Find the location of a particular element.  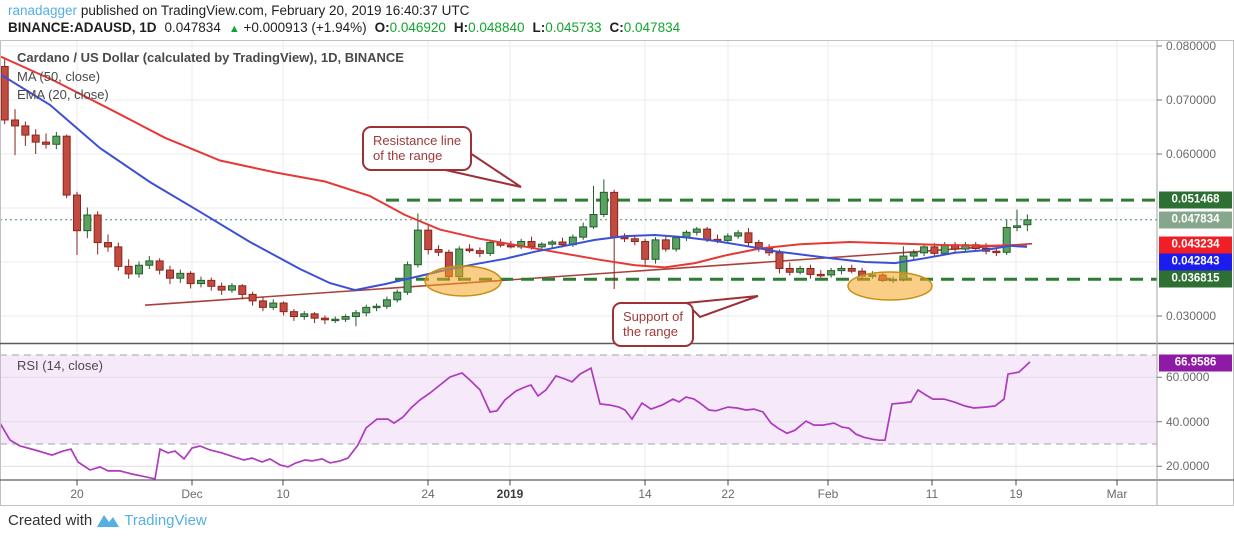

resistance-callout-tail is located at coordinates (480, 169).